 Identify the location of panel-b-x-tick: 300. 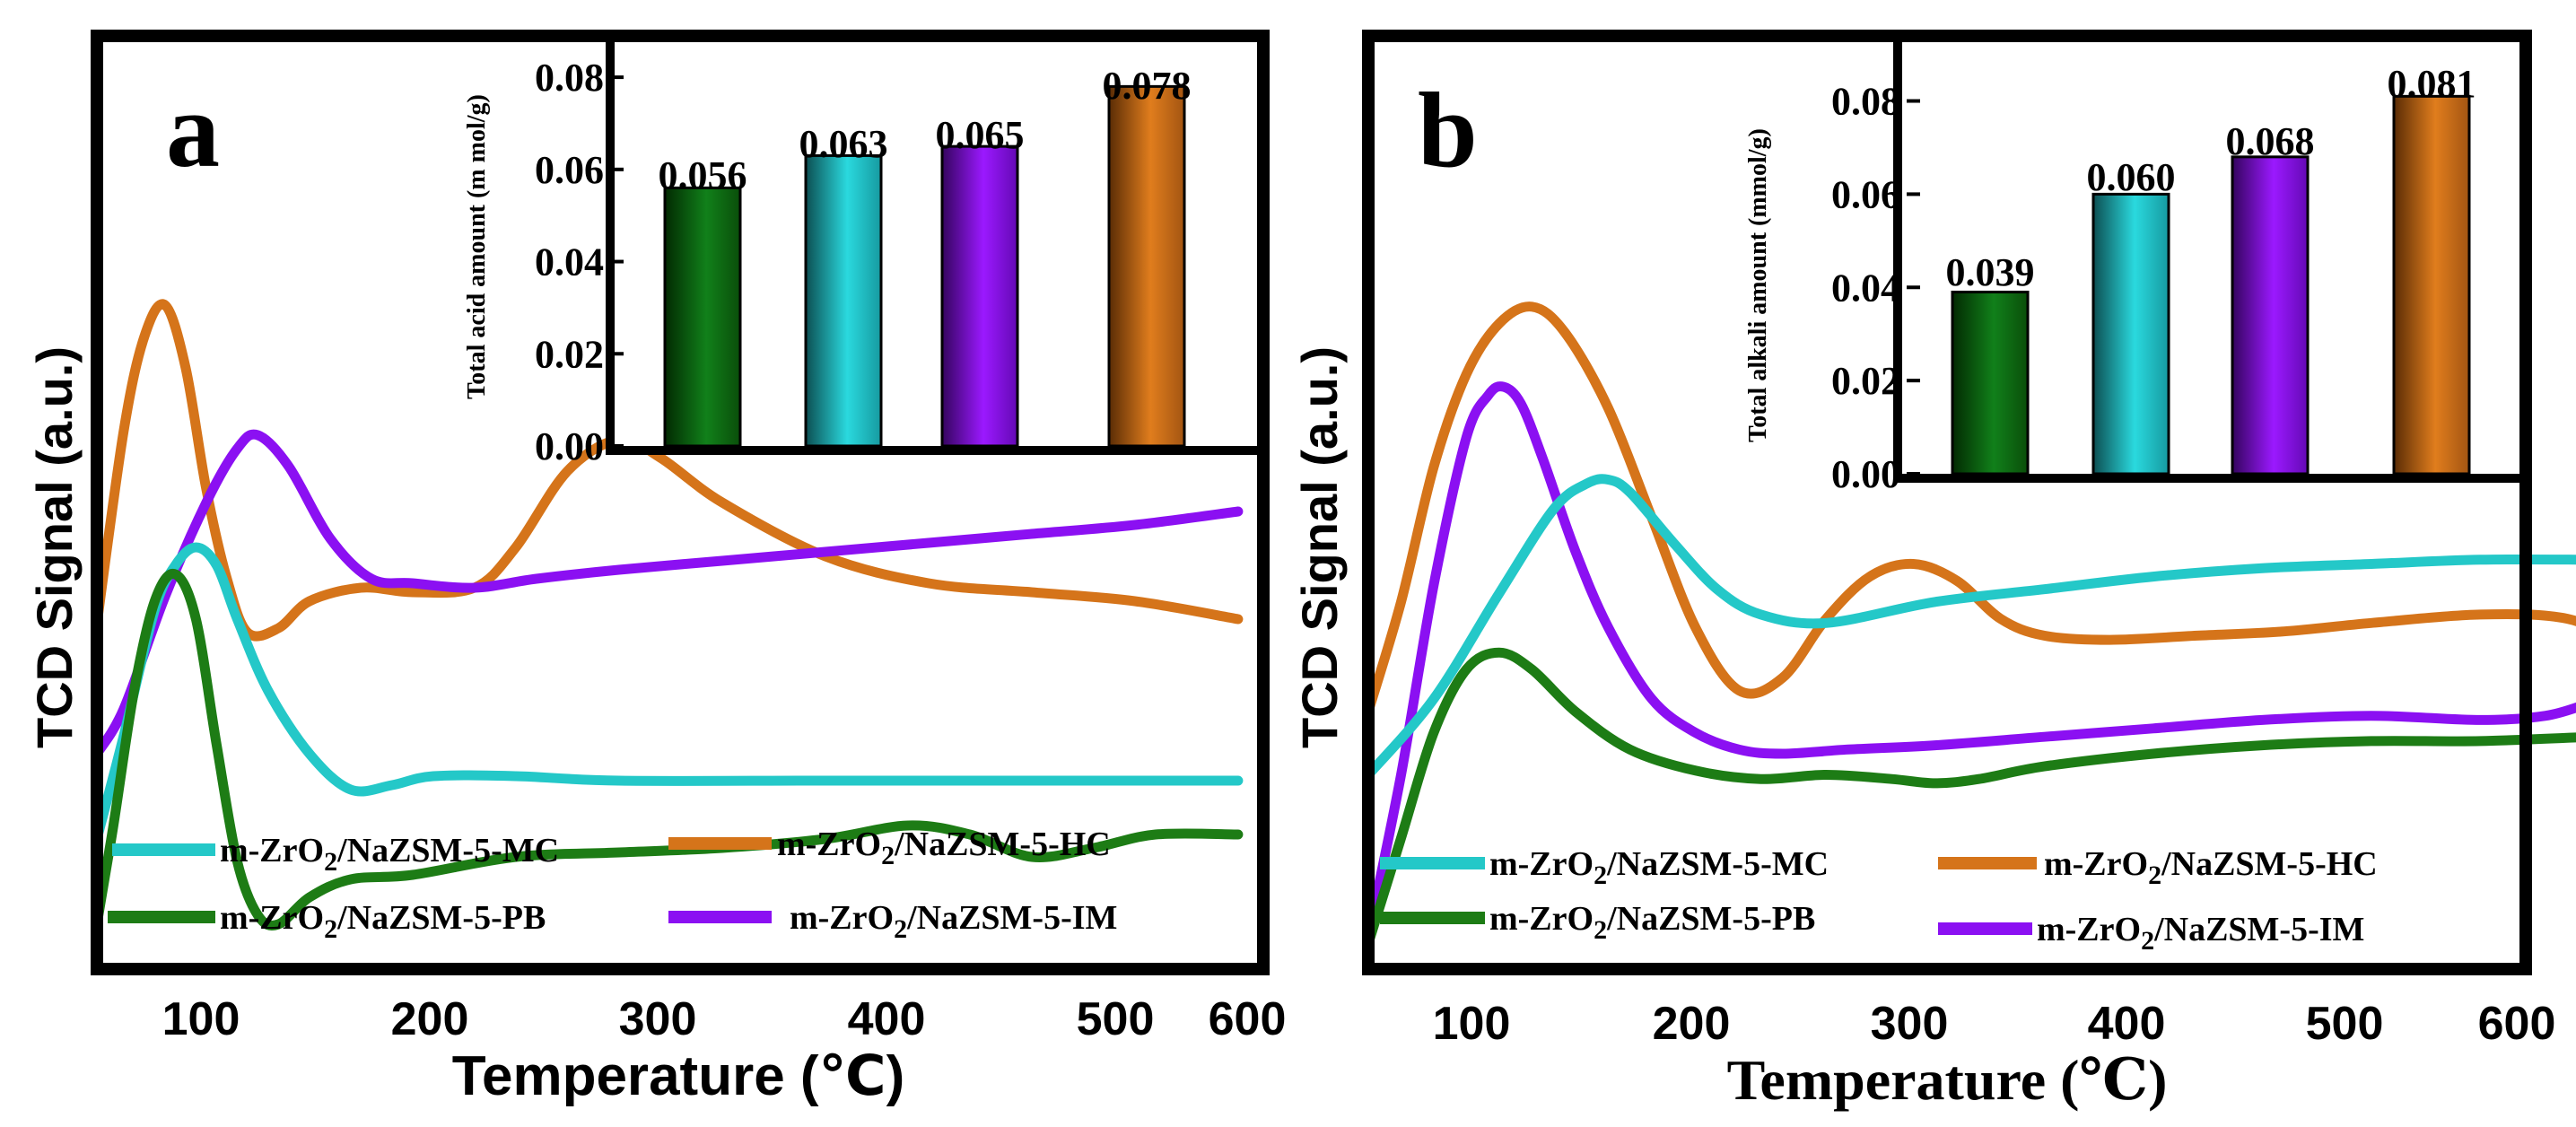
(1910, 1024).